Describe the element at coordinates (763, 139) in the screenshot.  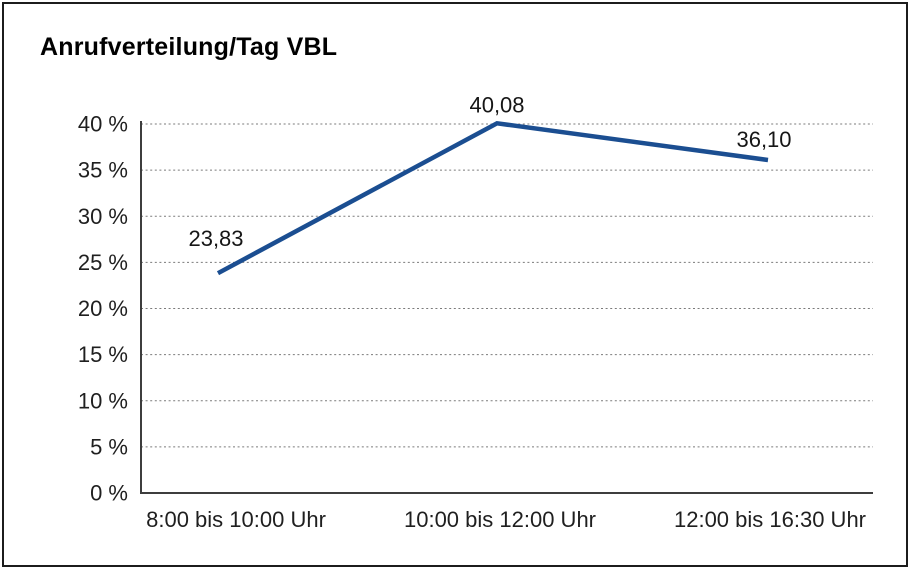
I see `data-label: 36,10` at that location.